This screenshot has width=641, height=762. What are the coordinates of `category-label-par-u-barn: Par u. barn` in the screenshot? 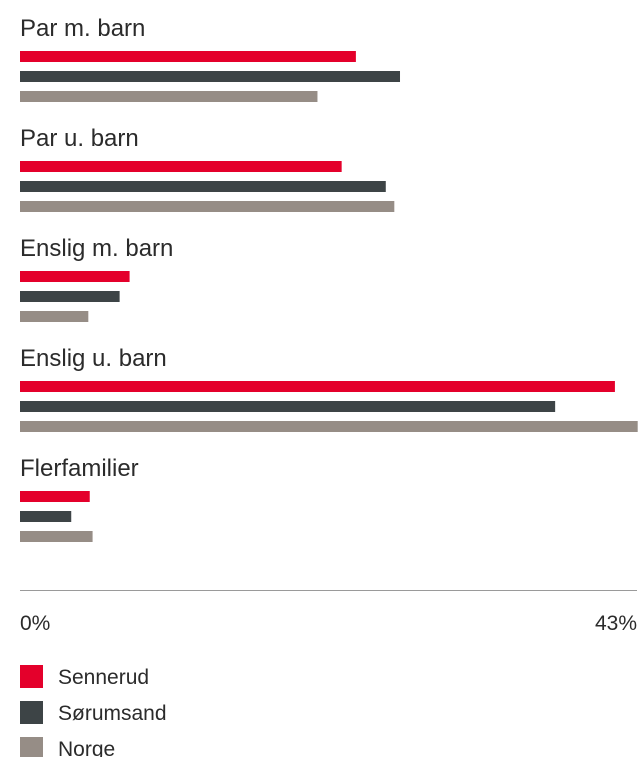 It's located at (79, 138).